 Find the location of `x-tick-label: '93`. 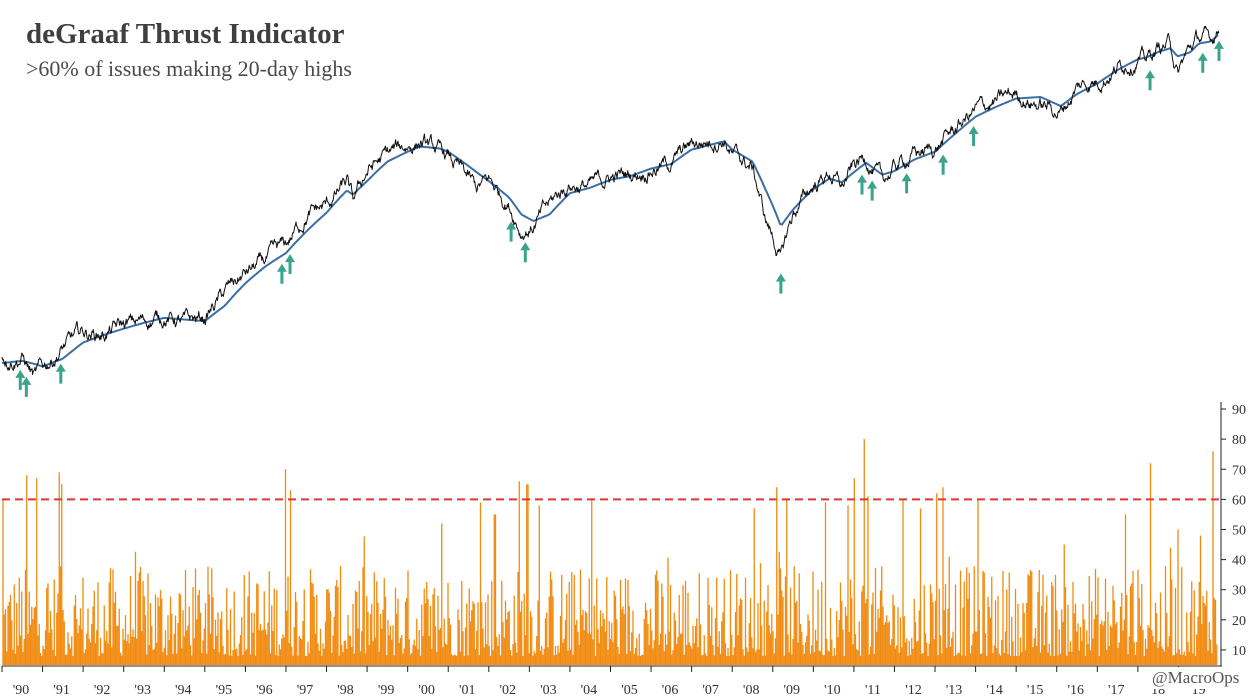

x-tick-label: '93 is located at coordinates (142, 690).